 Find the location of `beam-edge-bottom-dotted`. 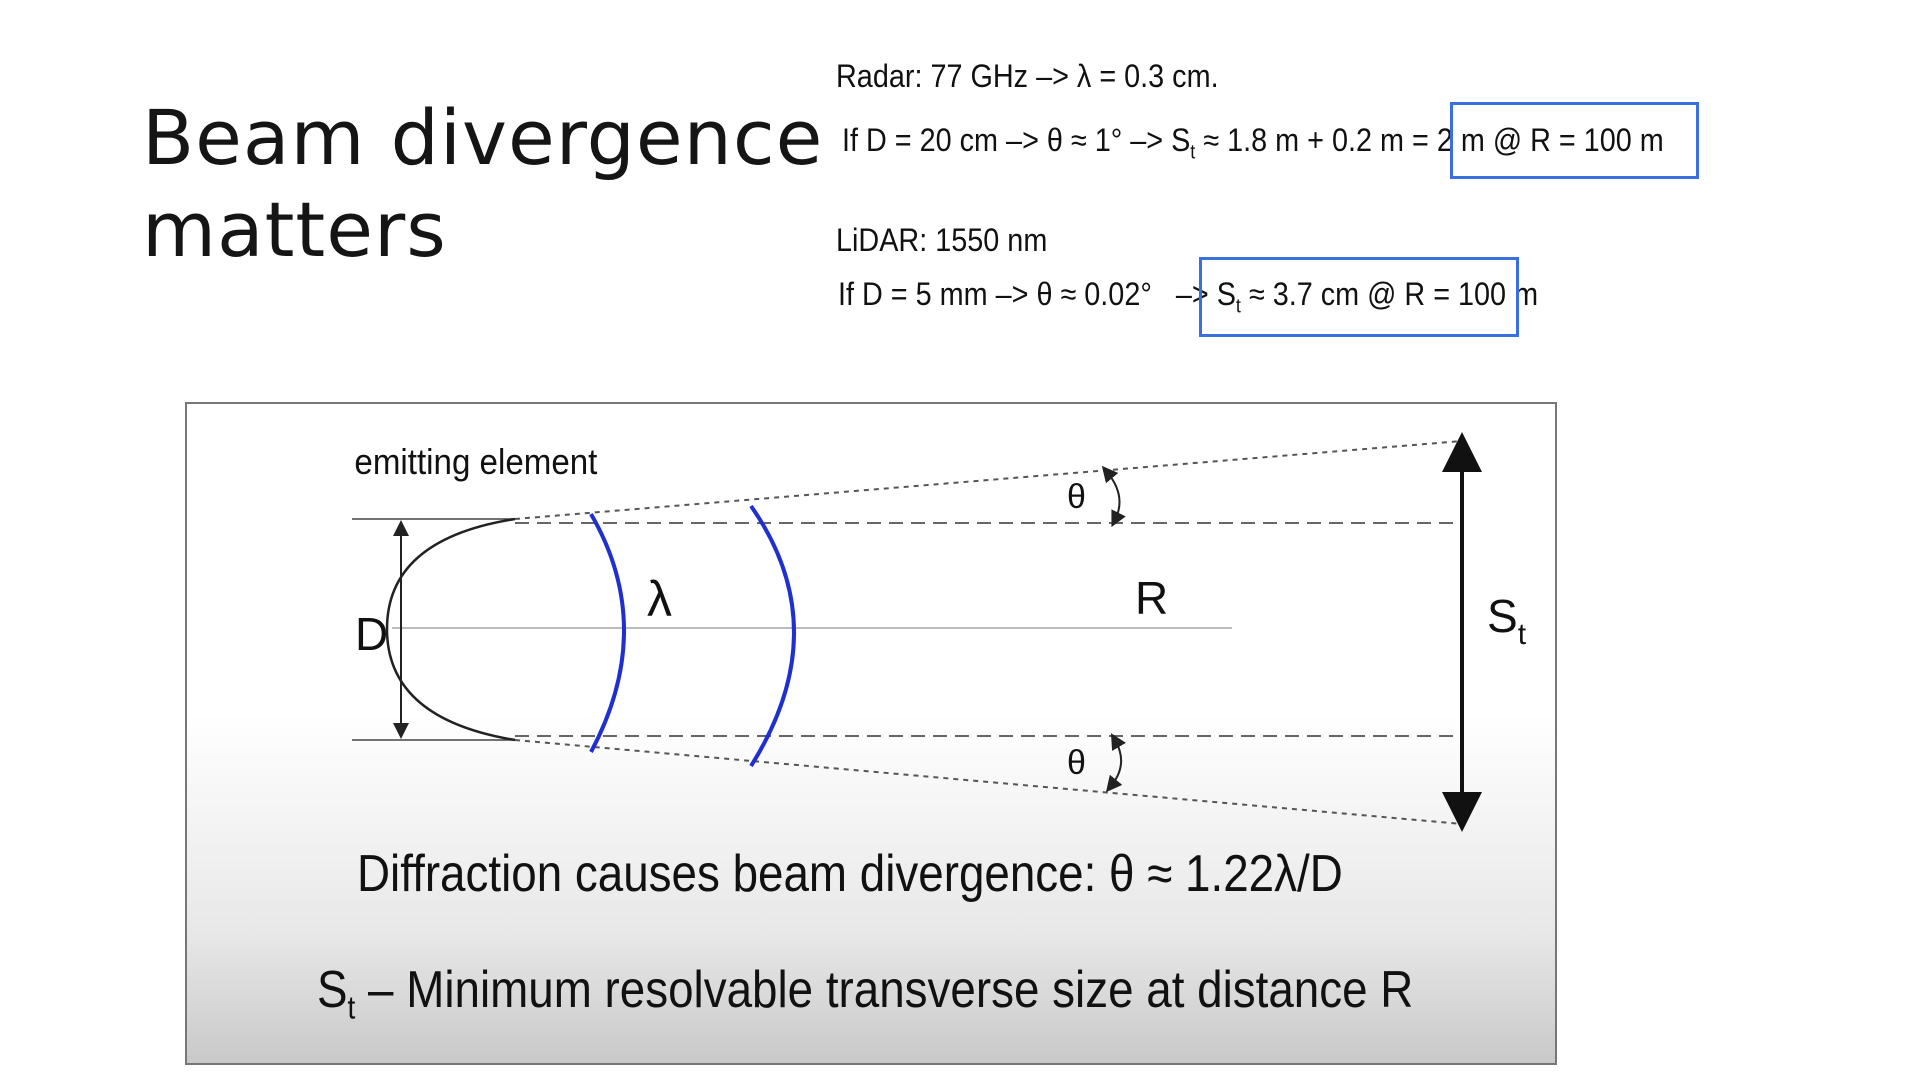

beam-edge-bottom-dotted is located at coordinates (988, 782).